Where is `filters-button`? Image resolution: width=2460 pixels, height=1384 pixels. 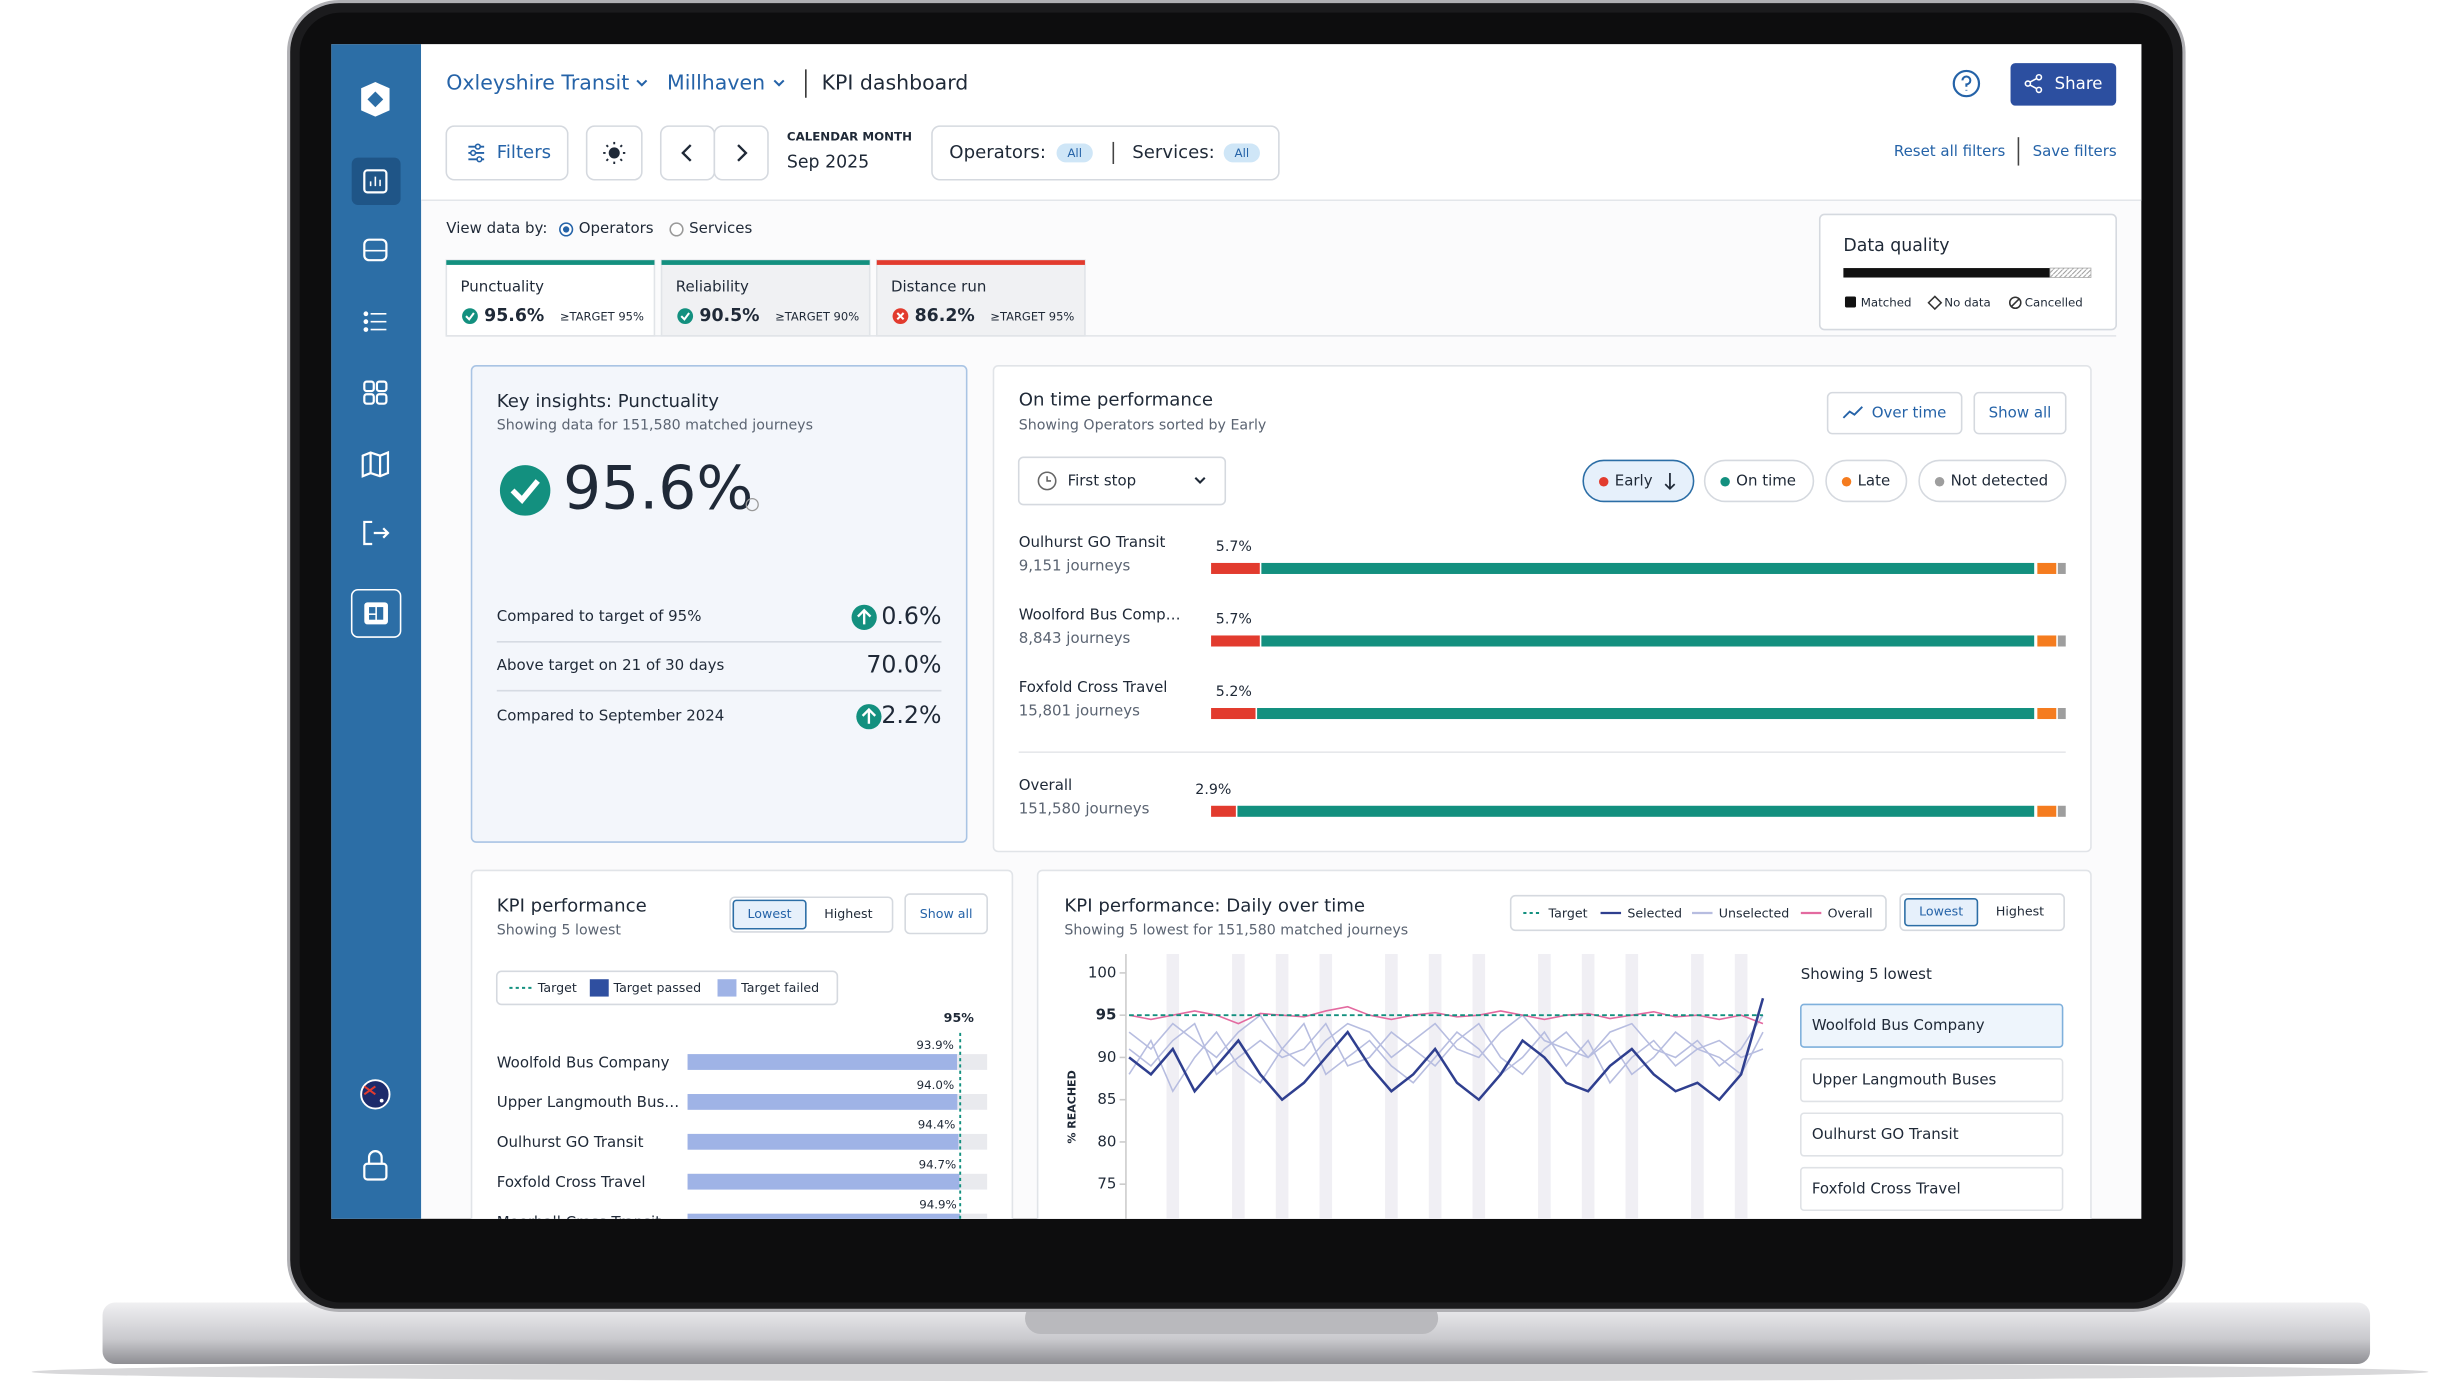
filters-button is located at coordinates (507, 153).